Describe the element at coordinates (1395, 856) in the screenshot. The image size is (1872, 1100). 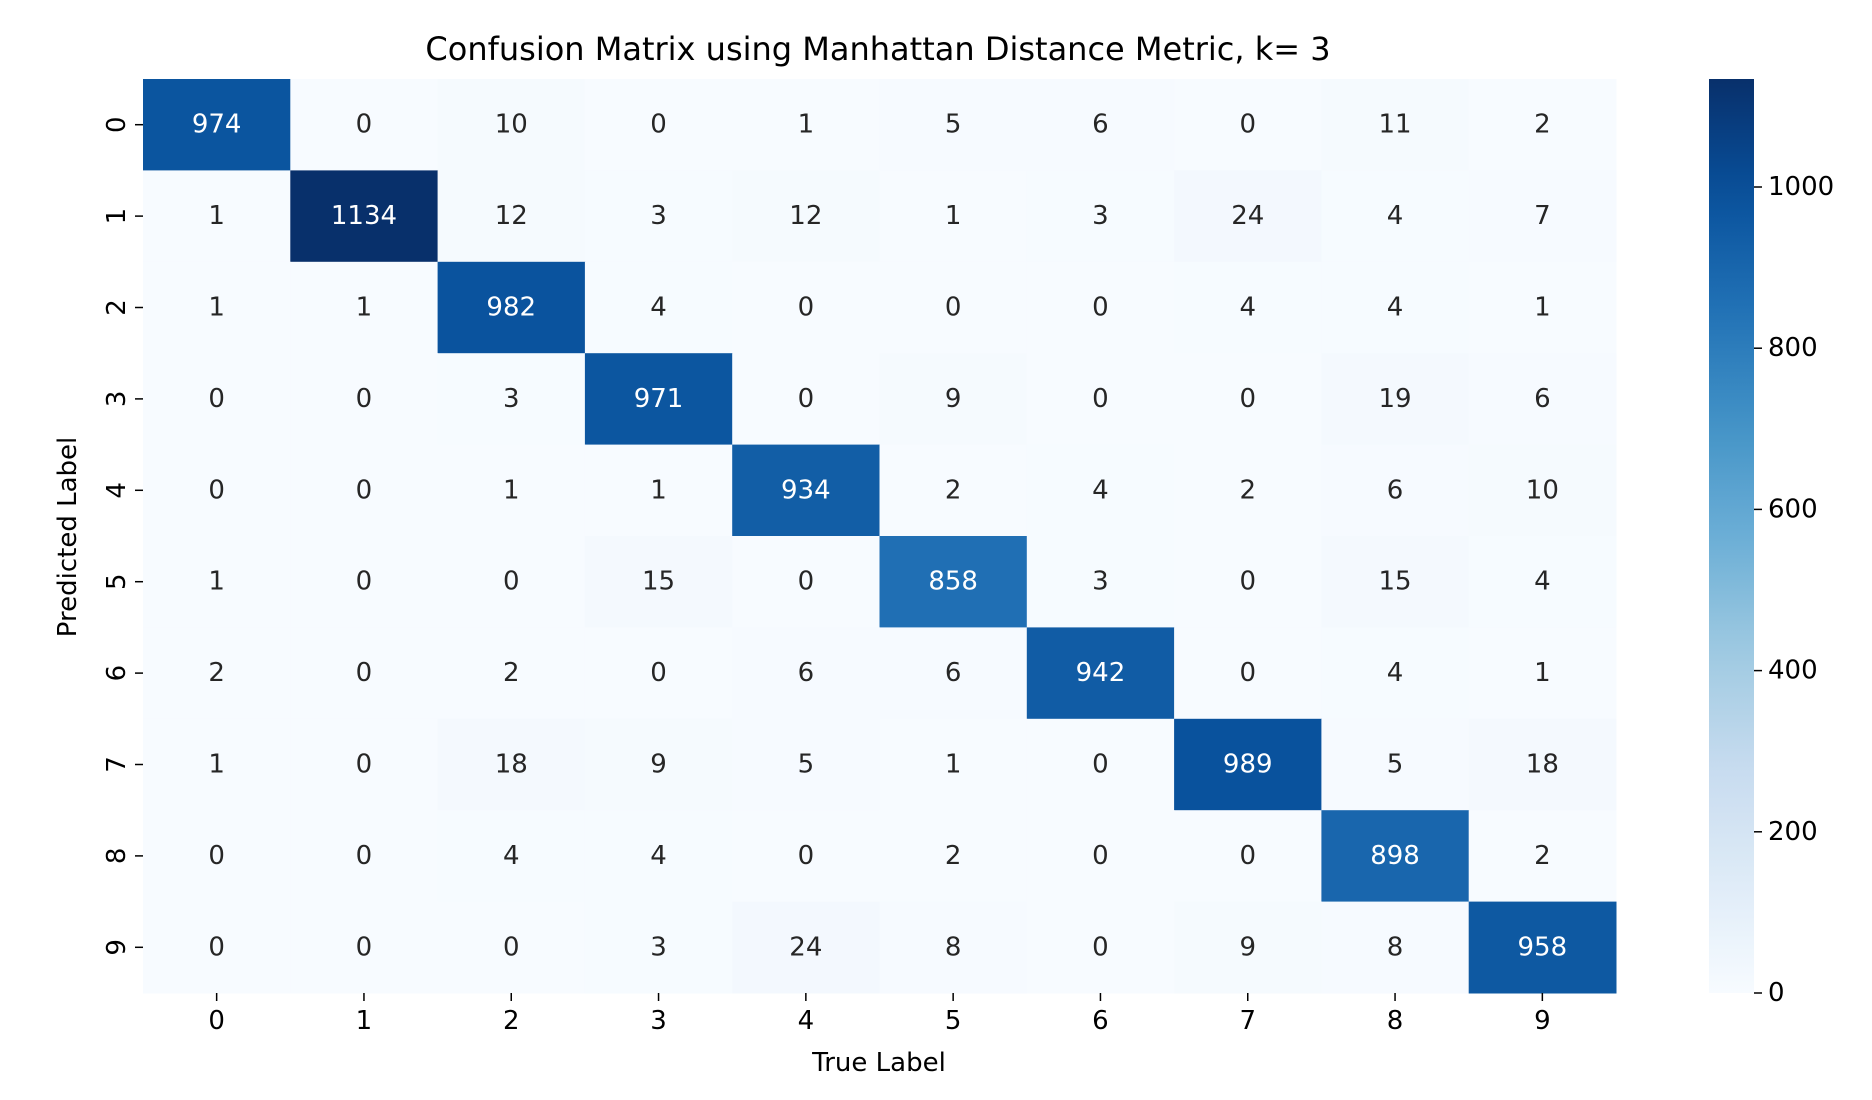
I see `cell-value-label: 898` at that location.